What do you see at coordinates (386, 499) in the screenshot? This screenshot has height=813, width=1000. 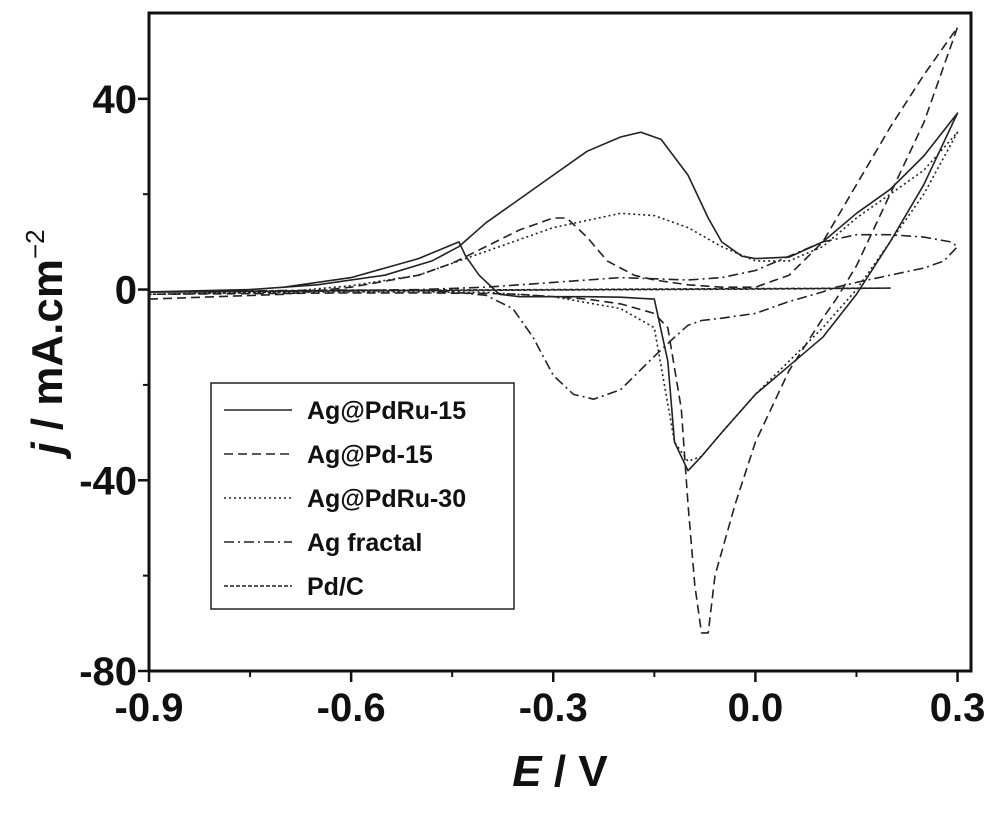 I see `legend-label: Ag@PdRu-30` at bounding box center [386, 499].